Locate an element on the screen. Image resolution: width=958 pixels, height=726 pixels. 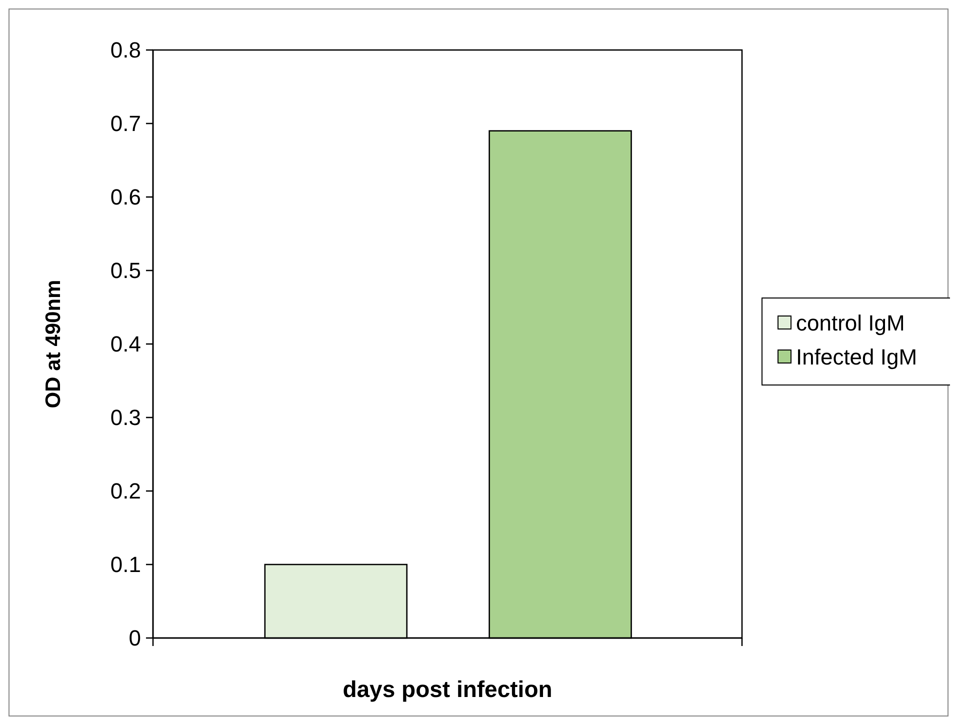
y-tick-label: 0.2 is located at coordinates (125, 491).